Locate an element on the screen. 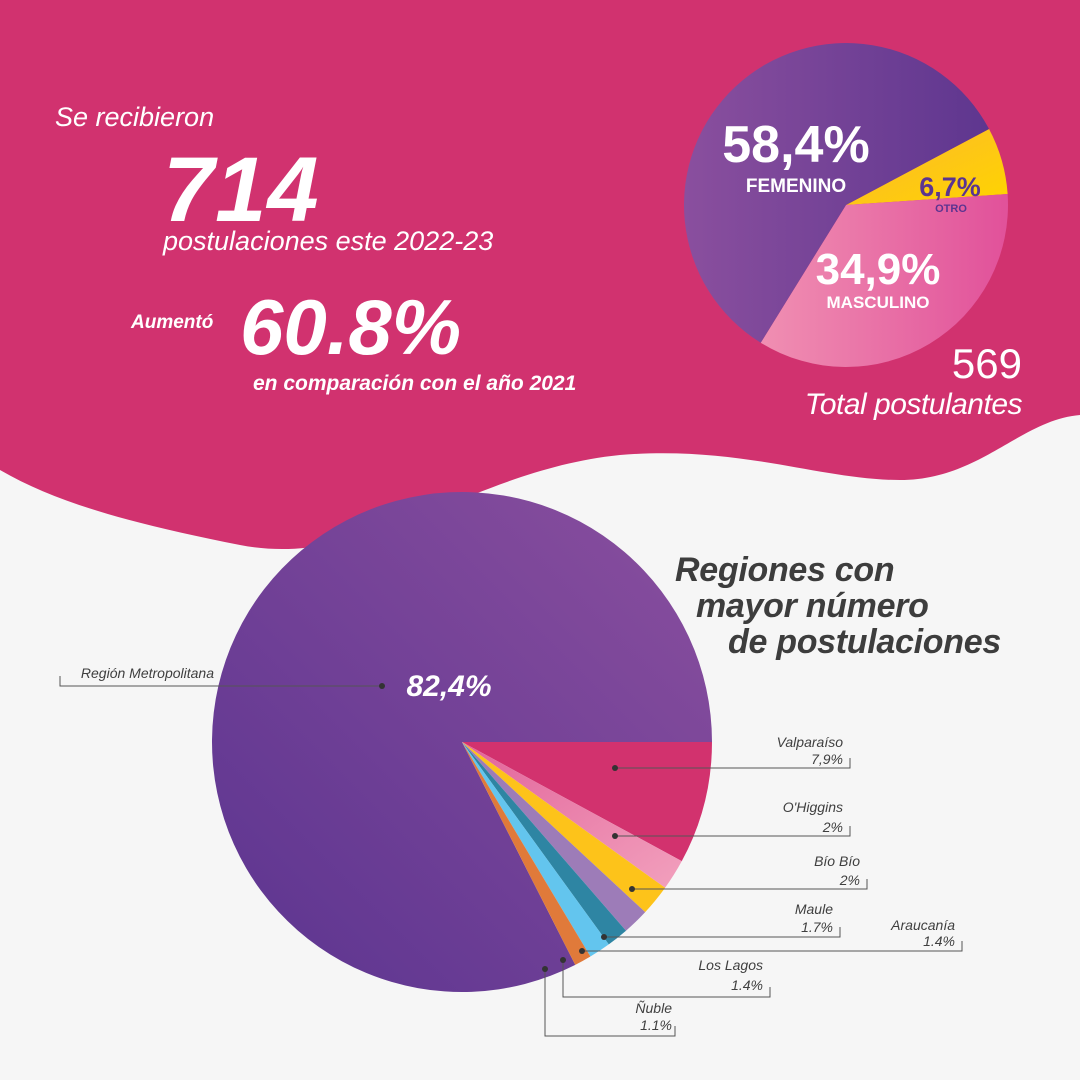 Image resolution: width=1080 pixels, height=1080 pixels. leader-line-bio-bio is located at coordinates (750, 884).